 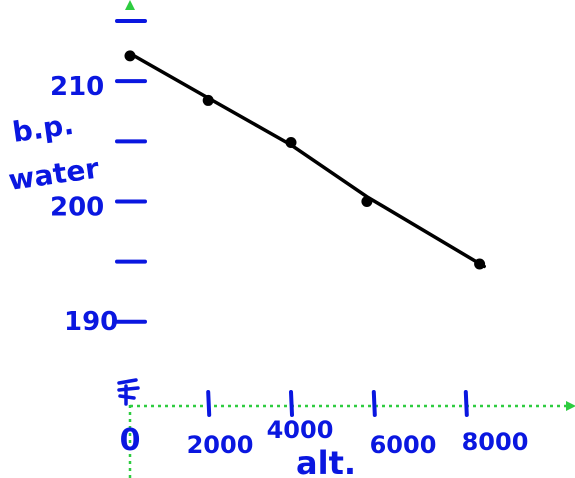 What do you see at coordinates (130, 440) in the screenshot?
I see `x-tick-label-0: 0` at bounding box center [130, 440].